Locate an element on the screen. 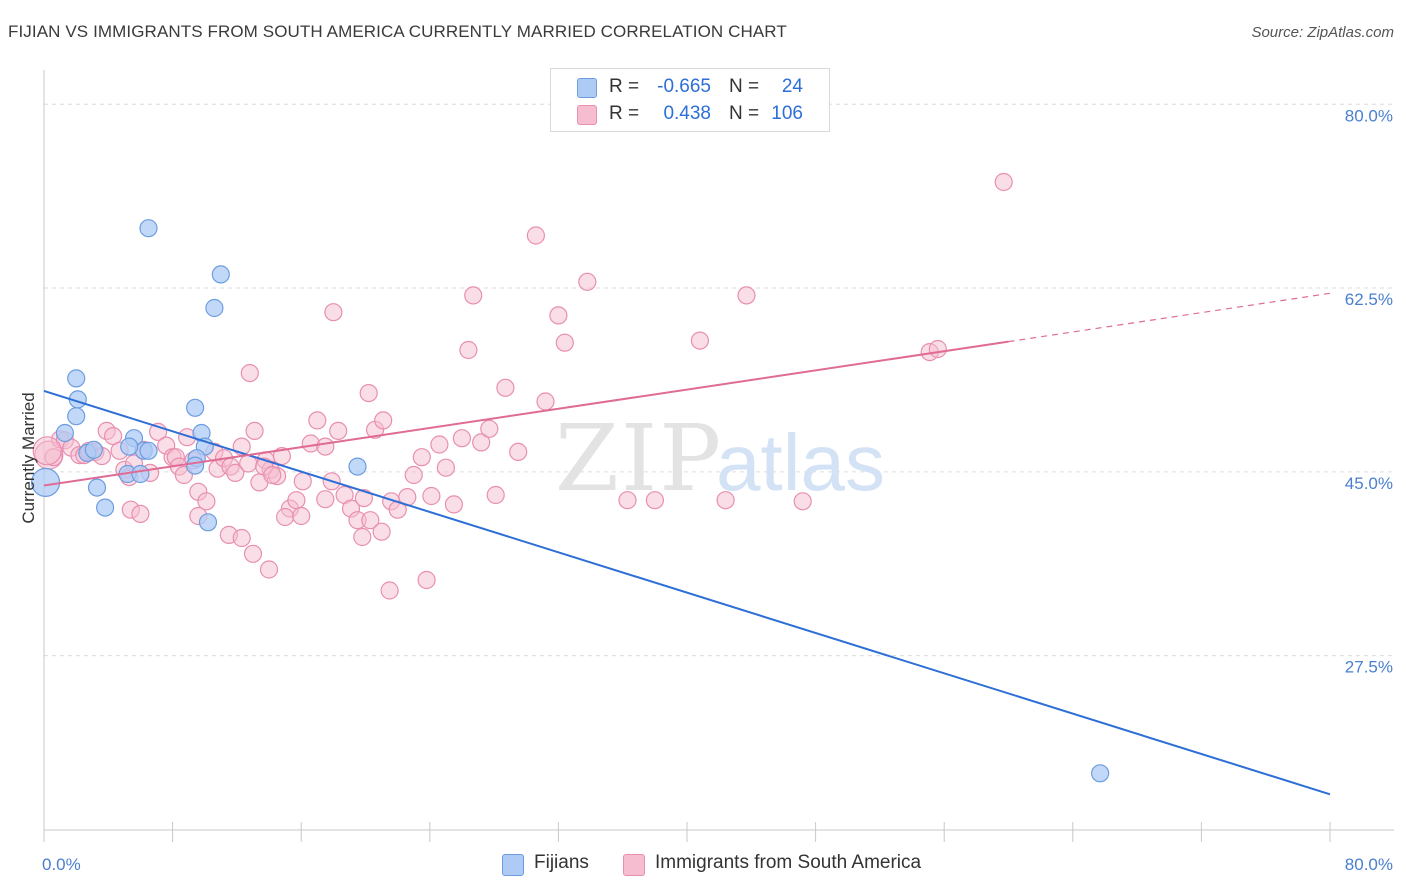 Image resolution: width=1406 pixels, height=892 pixels. y-axis-tick-labels: 80.0% 62.5% 45.0% 27.5% is located at coordinates (1369, 391).